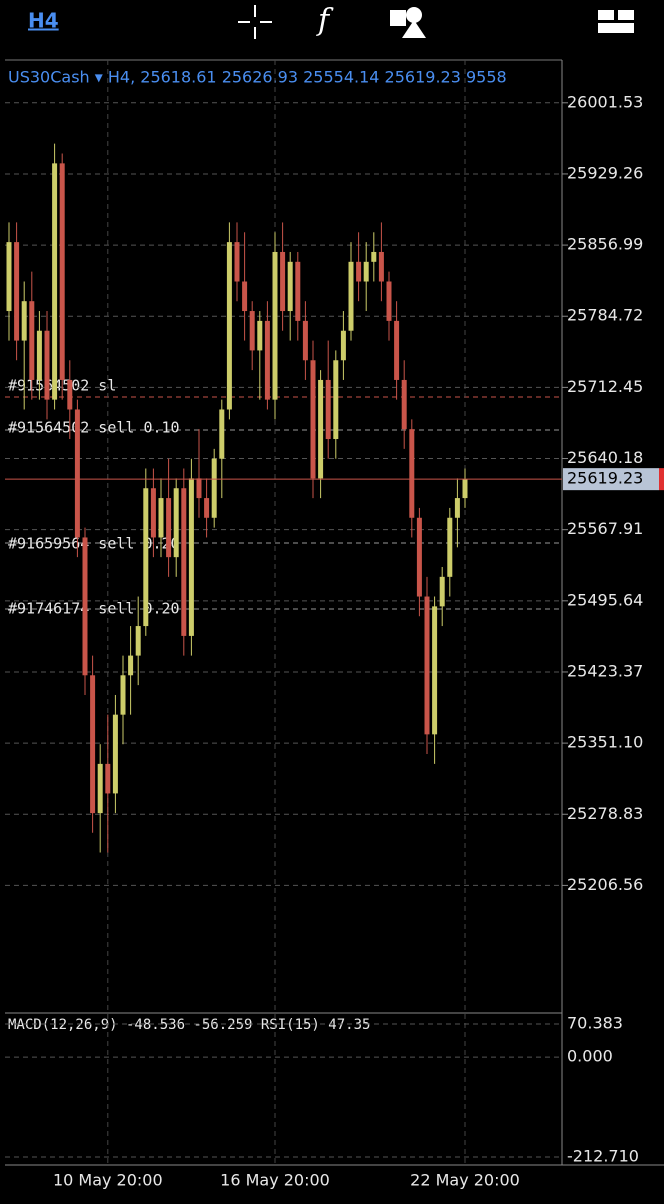  Describe the element at coordinates (603, 1156) in the screenshot. I see `indicator-tick-label: -212.710` at that location.